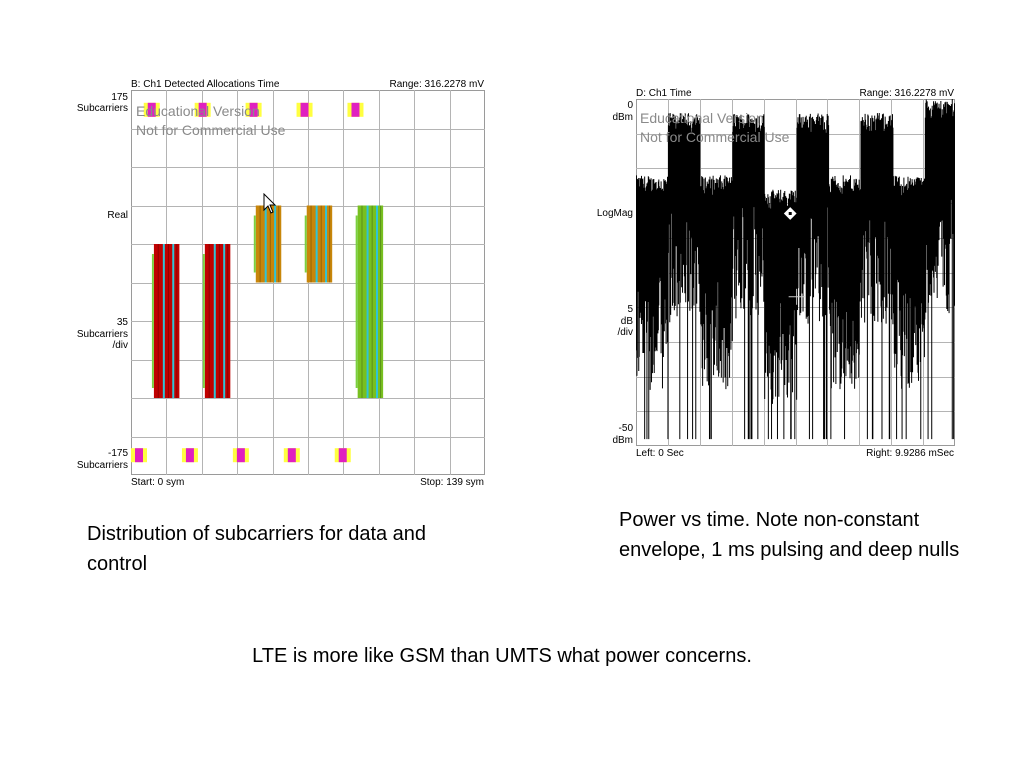 The height and width of the screenshot is (768, 1024). Describe the element at coordinates (622, 117) in the screenshot. I see `y-top-unit: dBm` at that location.